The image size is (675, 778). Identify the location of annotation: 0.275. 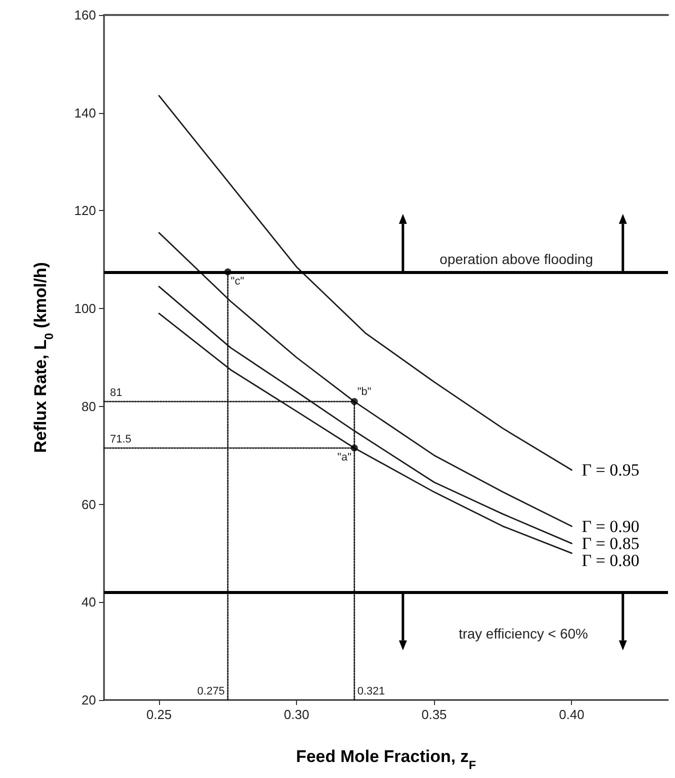
(211, 692).